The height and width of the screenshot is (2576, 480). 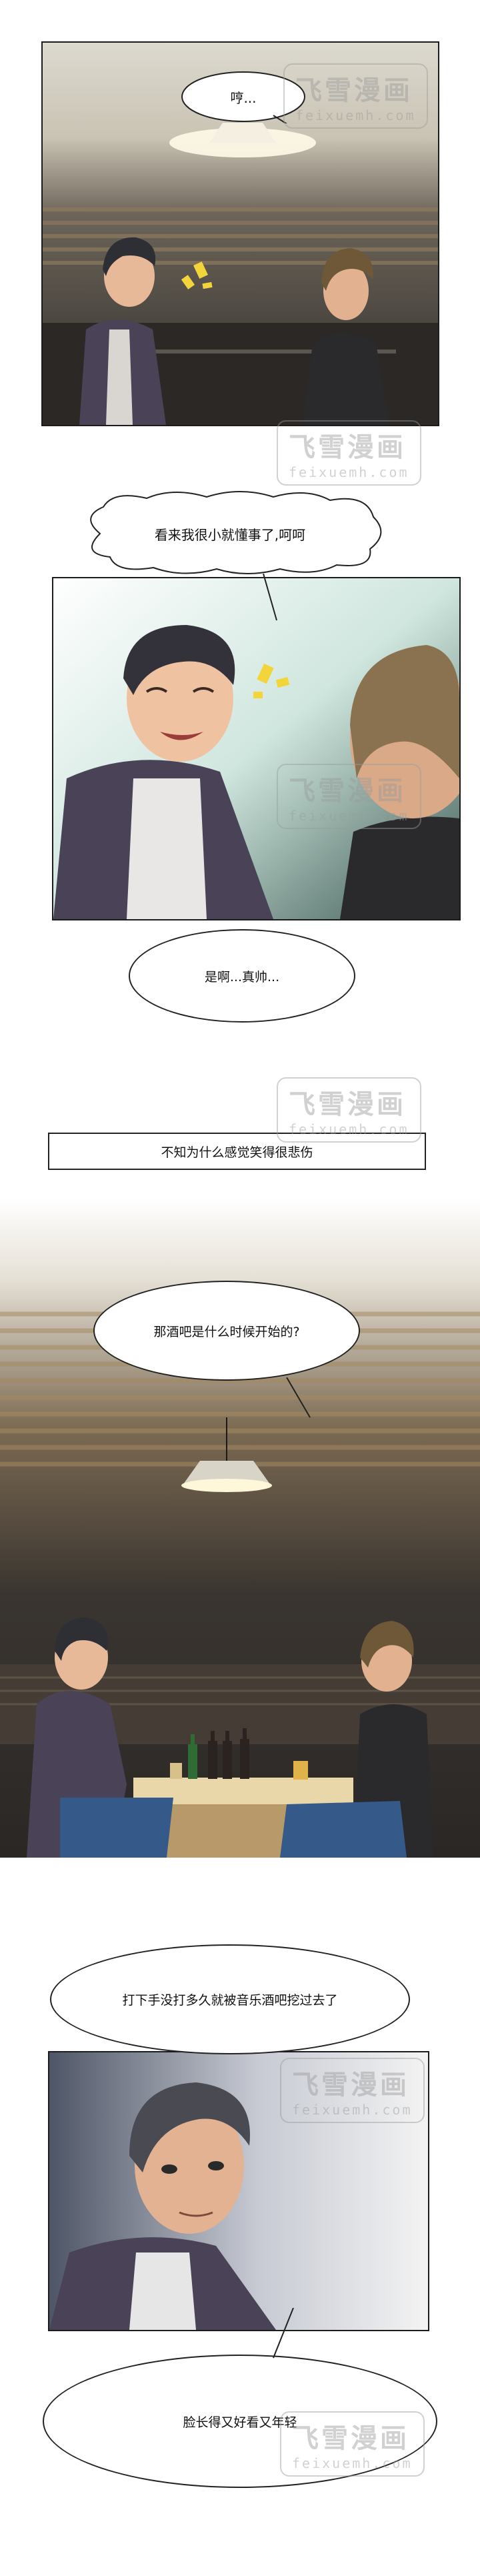 I want to click on bottles, so click(x=239, y=1754).